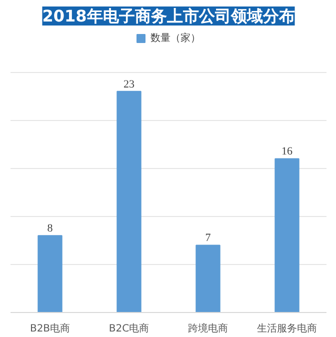 Image resolution: width=336 pixels, height=337 pixels. Describe the element at coordinates (208, 238) in the screenshot. I see `data-label: 7` at that location.